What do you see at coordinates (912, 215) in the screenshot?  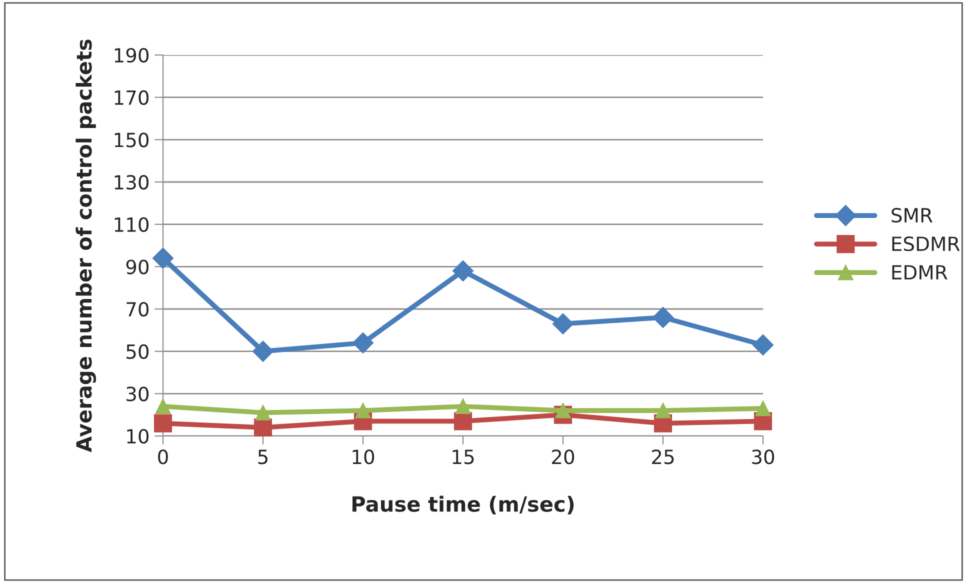 I see `legend-label: SMR` at bounding box center [912, 215].